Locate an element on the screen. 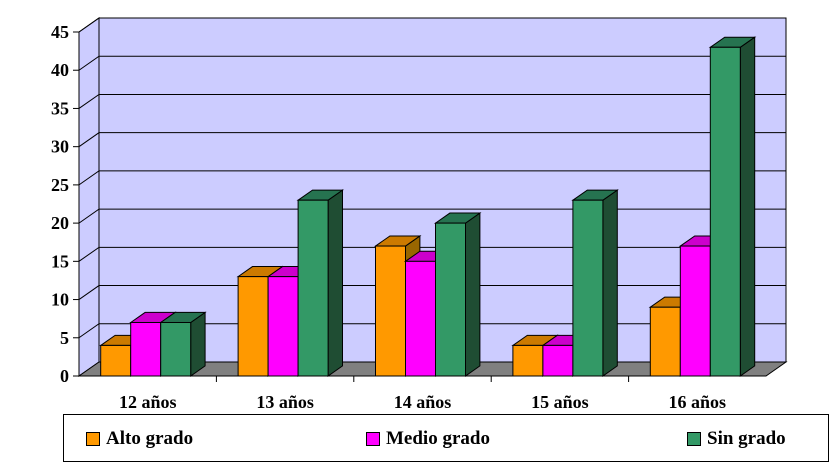 The height and width of the screenshot is (468, 838). x-tick-label: 14 años is located at coordinates (423, 401).